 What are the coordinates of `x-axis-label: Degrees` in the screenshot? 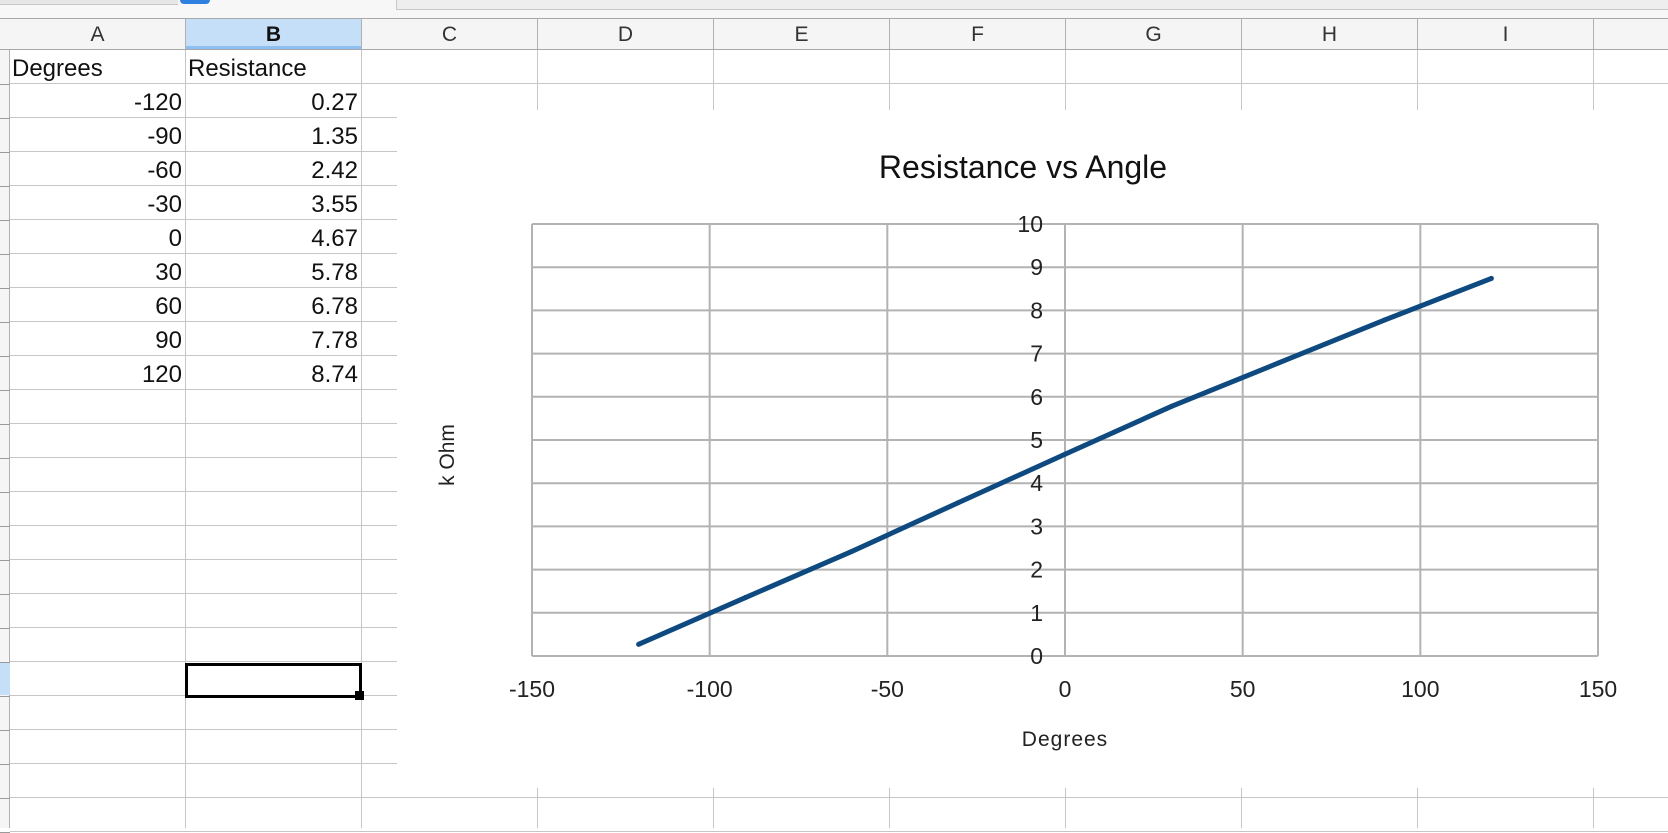 It's located at (1065, 739).